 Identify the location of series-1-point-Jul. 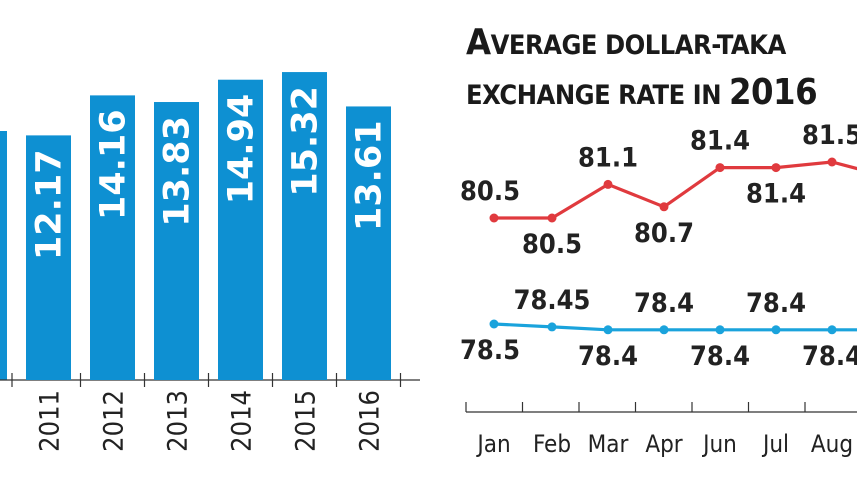
(776, 330).